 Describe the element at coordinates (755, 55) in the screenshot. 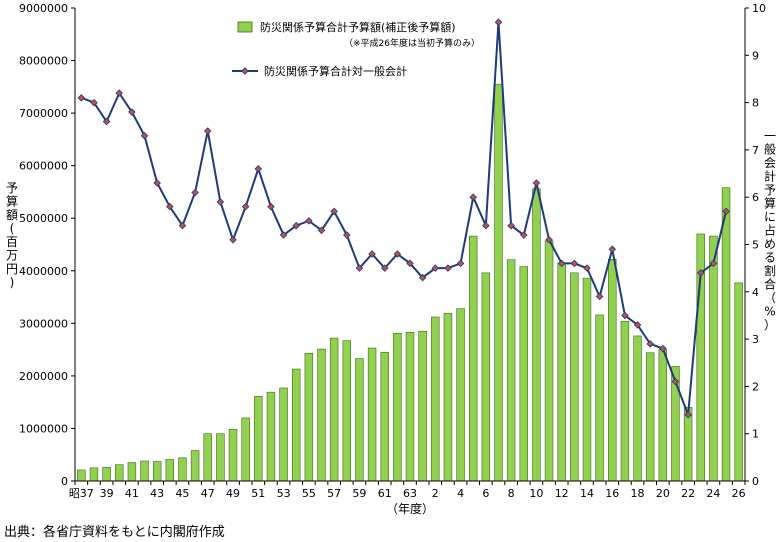

I see `right-tick-label: 9` at that location.